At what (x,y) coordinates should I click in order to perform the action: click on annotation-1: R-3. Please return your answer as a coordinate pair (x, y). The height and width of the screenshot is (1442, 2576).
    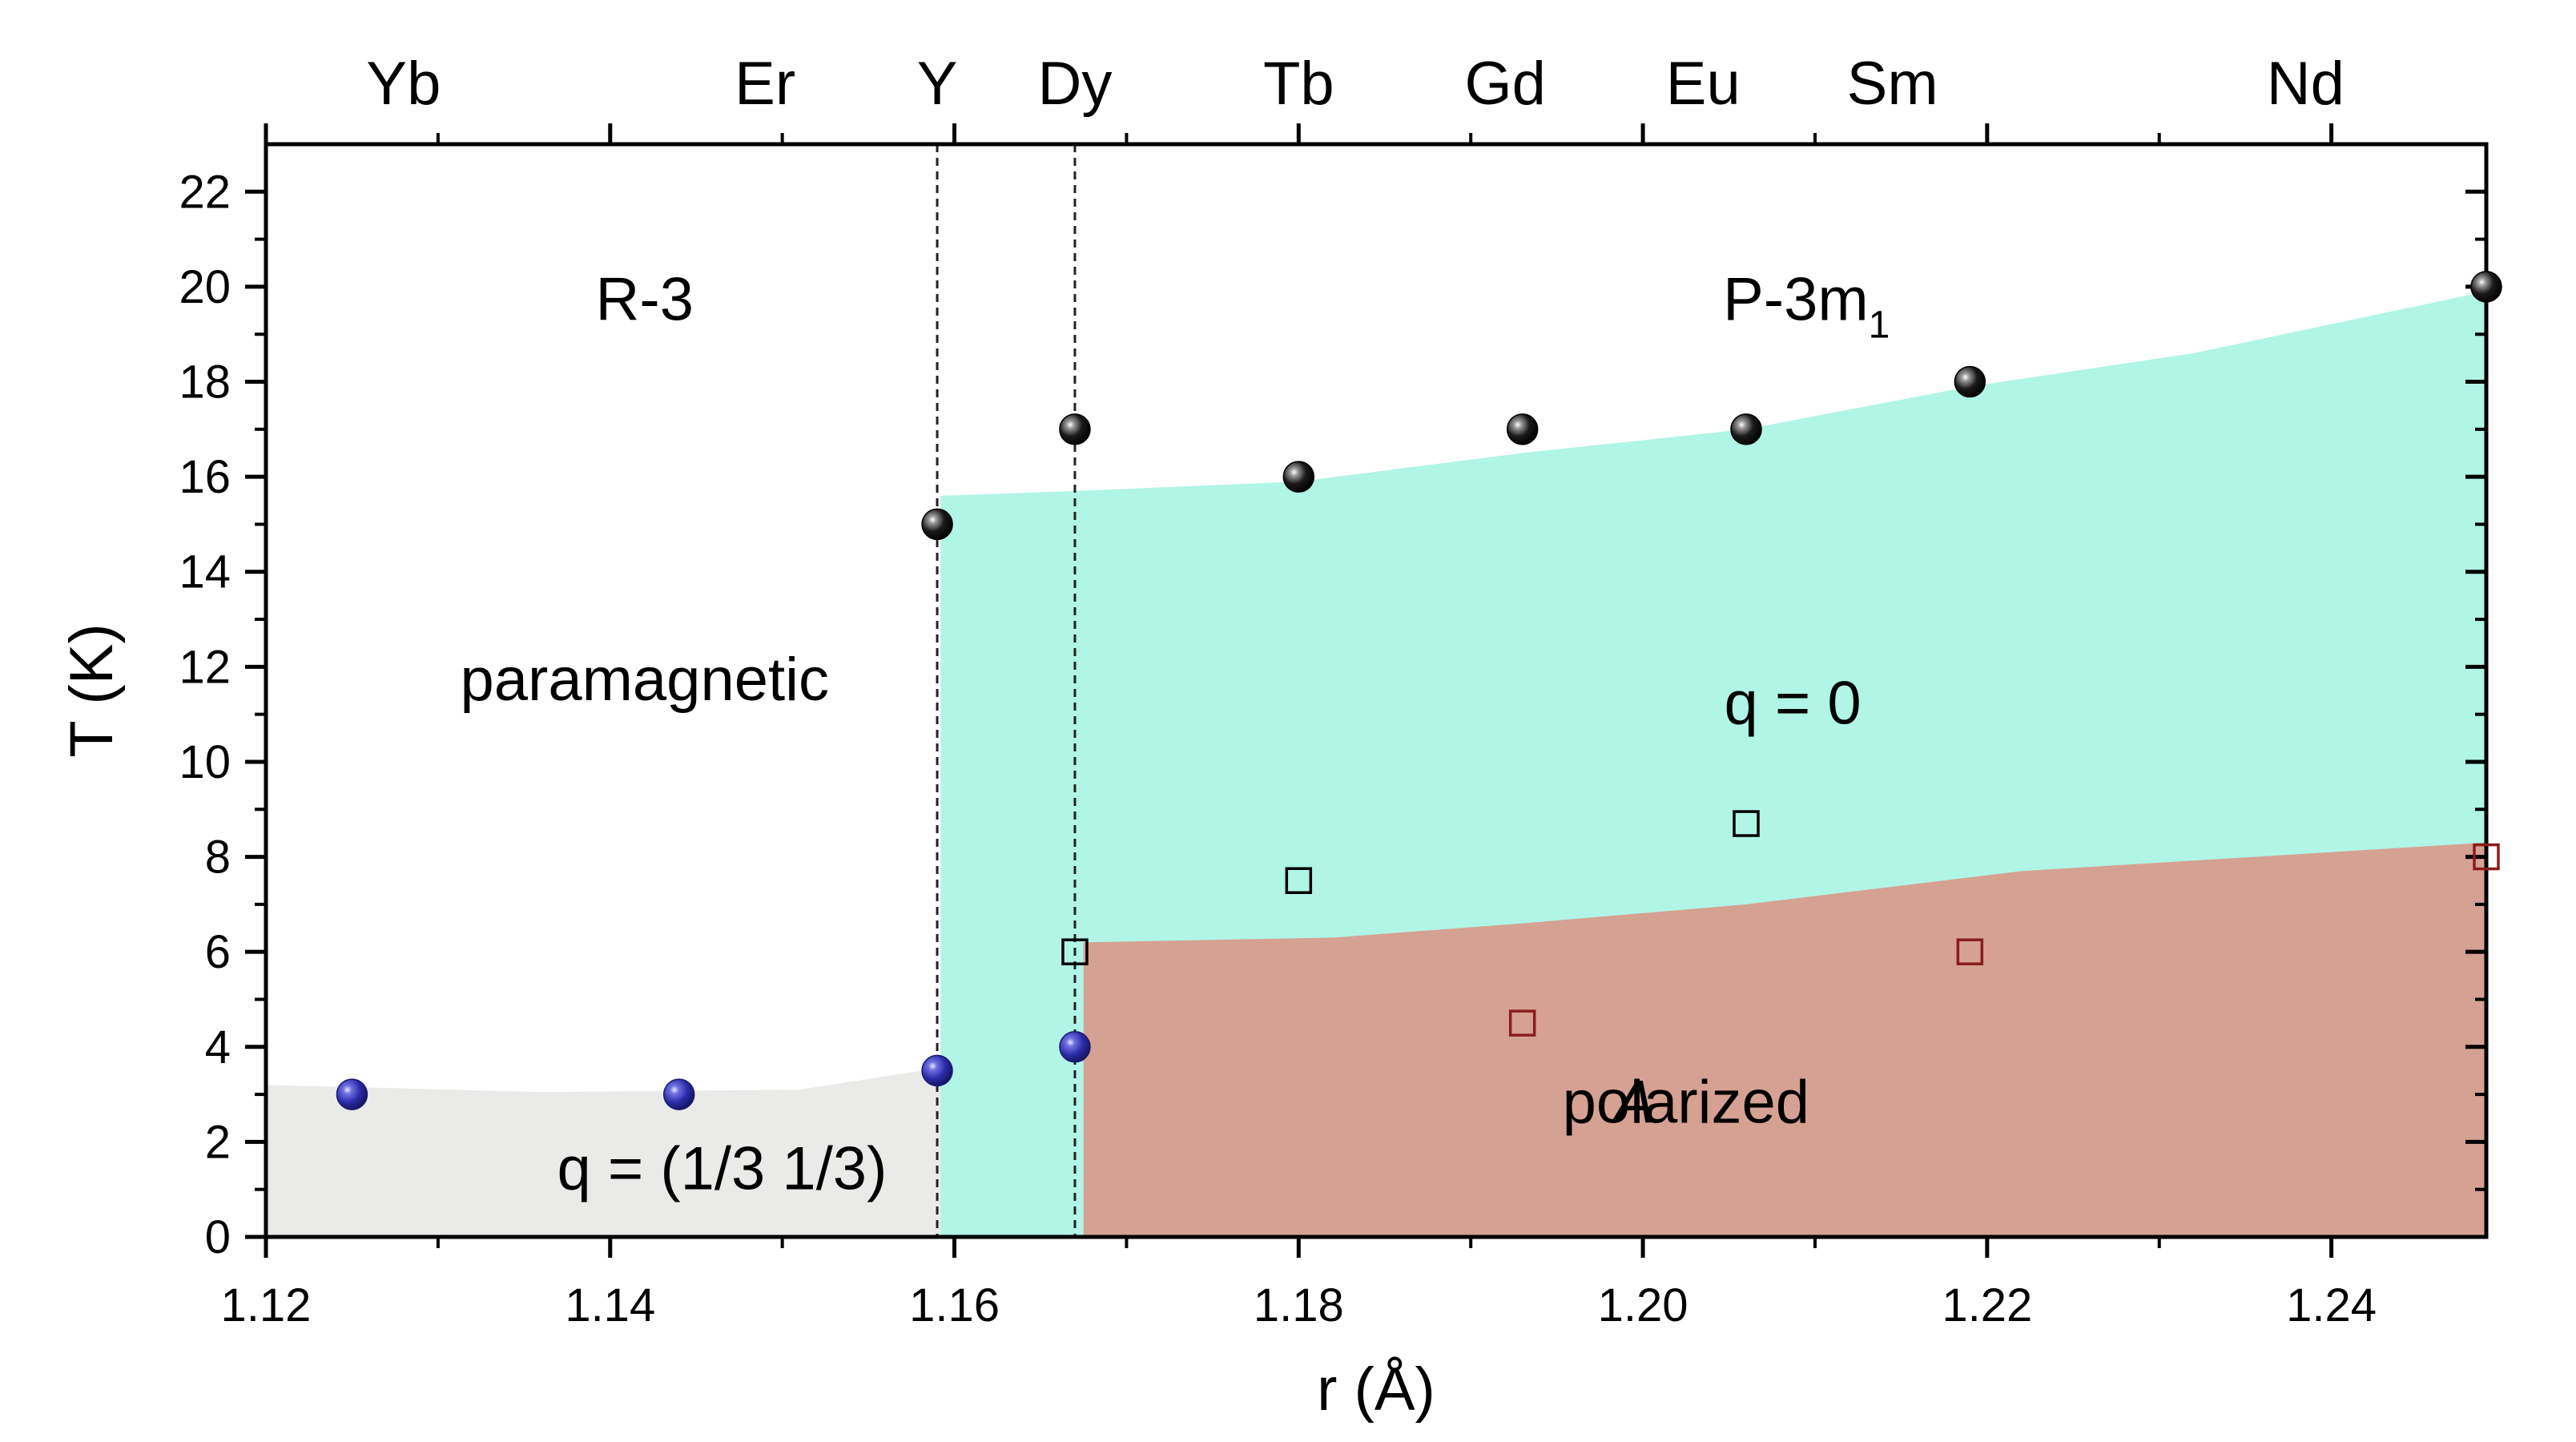
    Looking at the image, I should click on (645, 299).